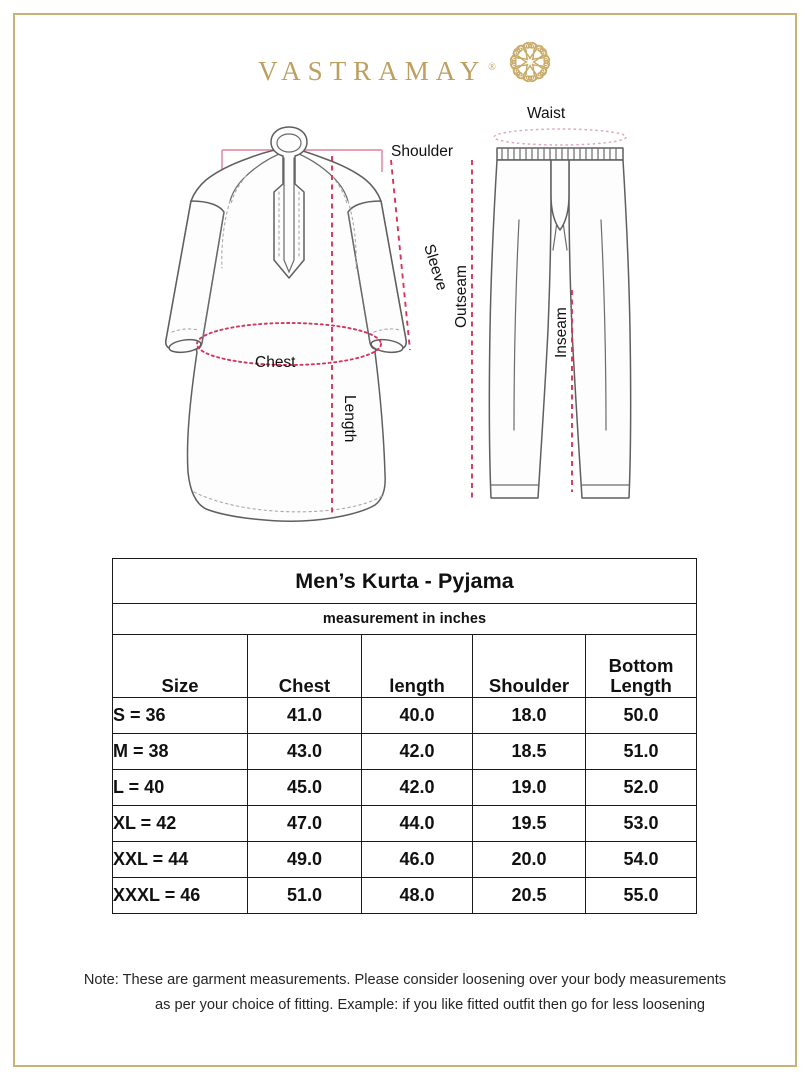  Describe the element at coordinates (529, 859) in the screenshot. I see `cell-shoulder: 20.0` at that location.